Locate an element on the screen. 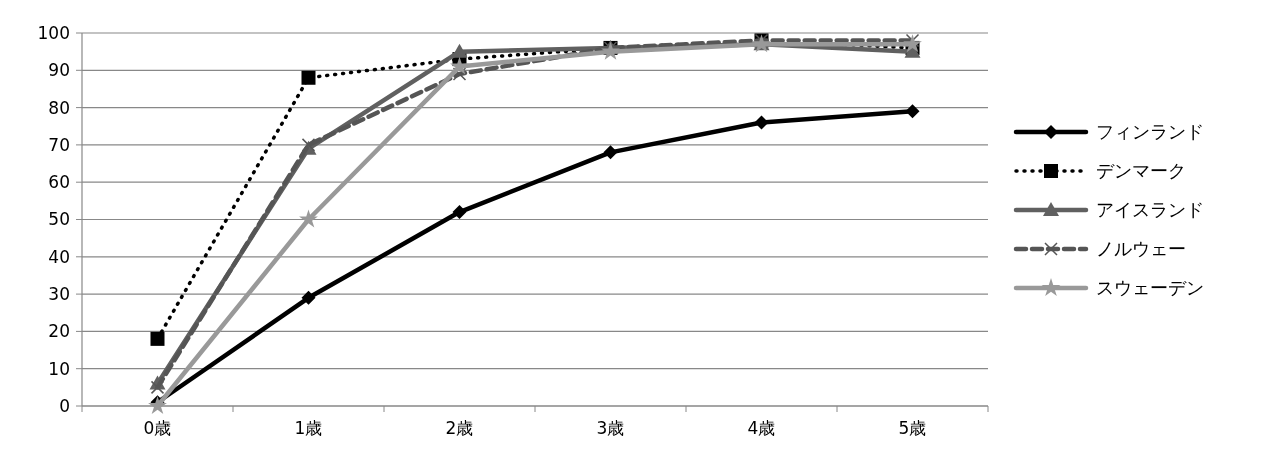 This screenshot has height=459, width=1261. y-tick-label: 60 is located at coordinates (59, 182).